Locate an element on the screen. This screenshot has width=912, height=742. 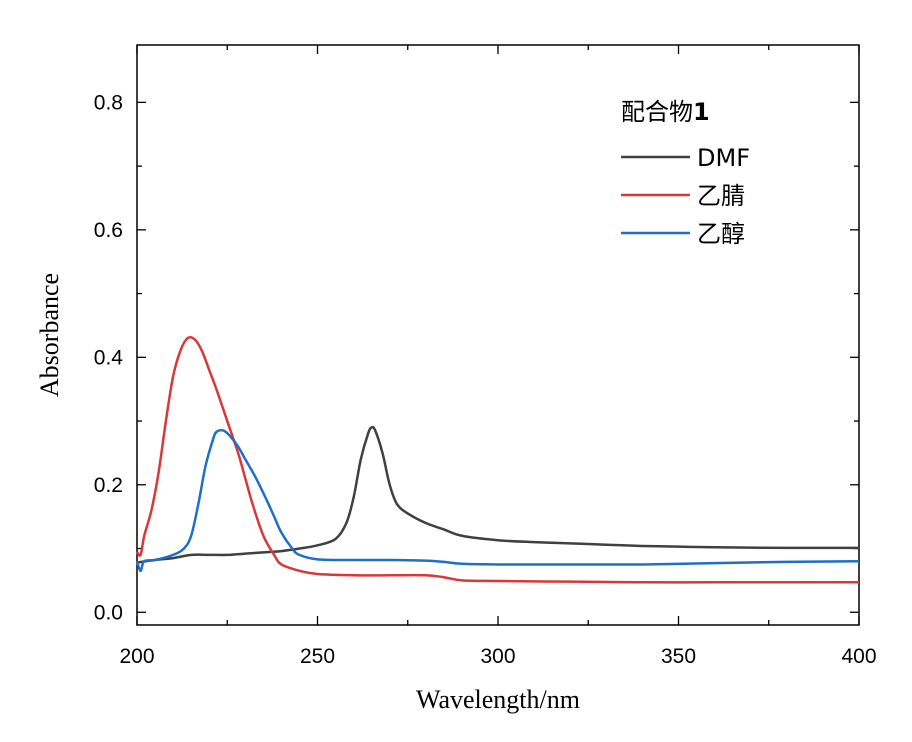
x-tick-label: 300 is located at coordinates (497, 656).